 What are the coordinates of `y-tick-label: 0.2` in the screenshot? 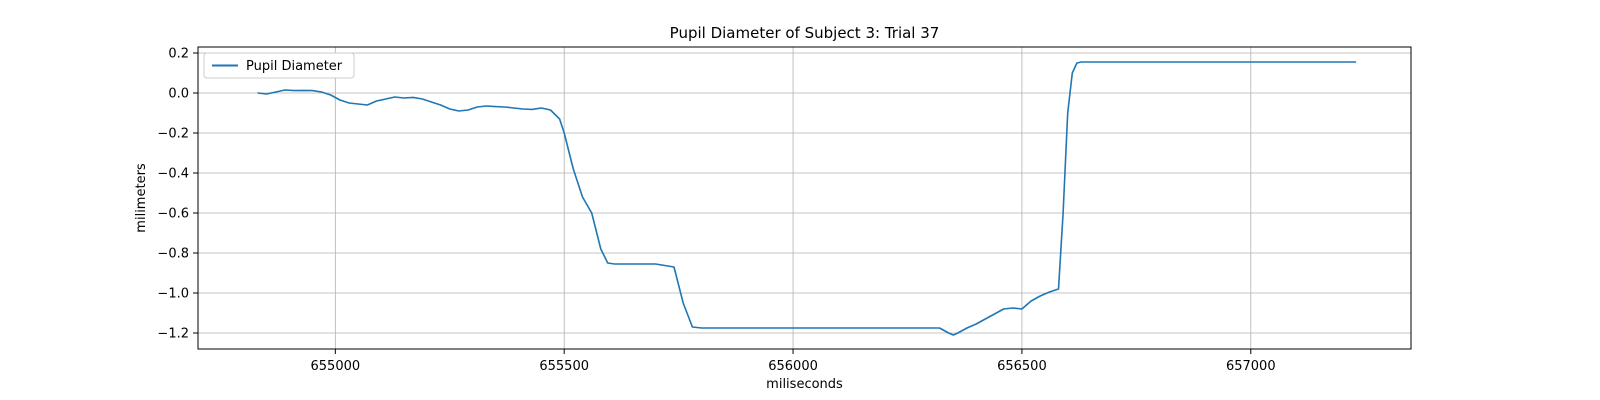 It's located at (178, 54).